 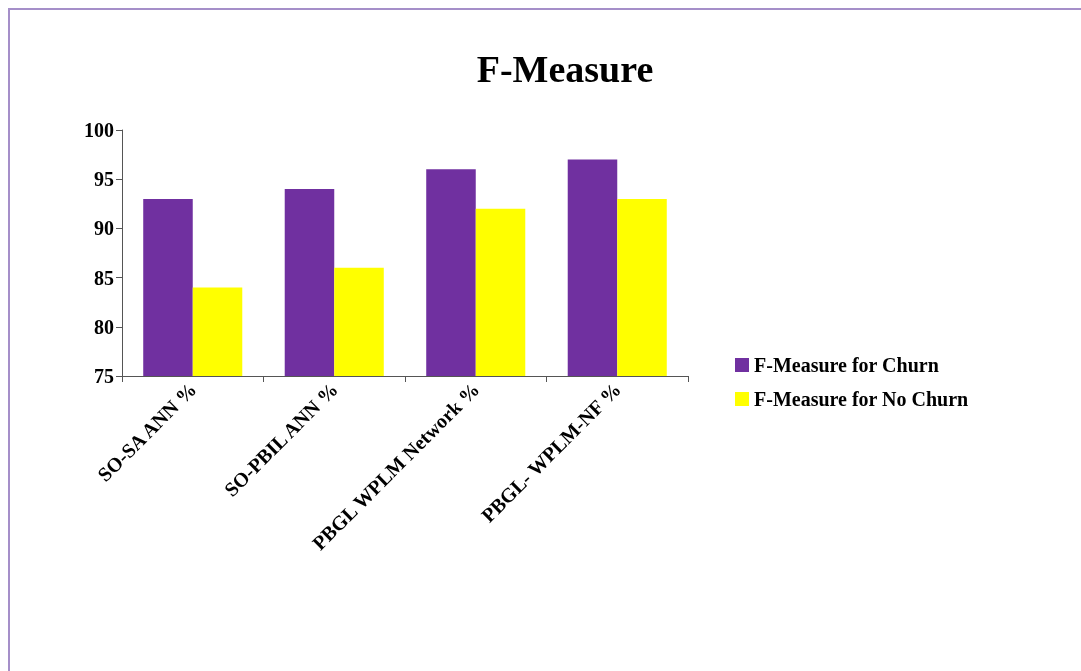 What do you see at coordinates (104, 228) in the screenshot?
I see `y-tick-label: 90` at bounding box center [104, 228].